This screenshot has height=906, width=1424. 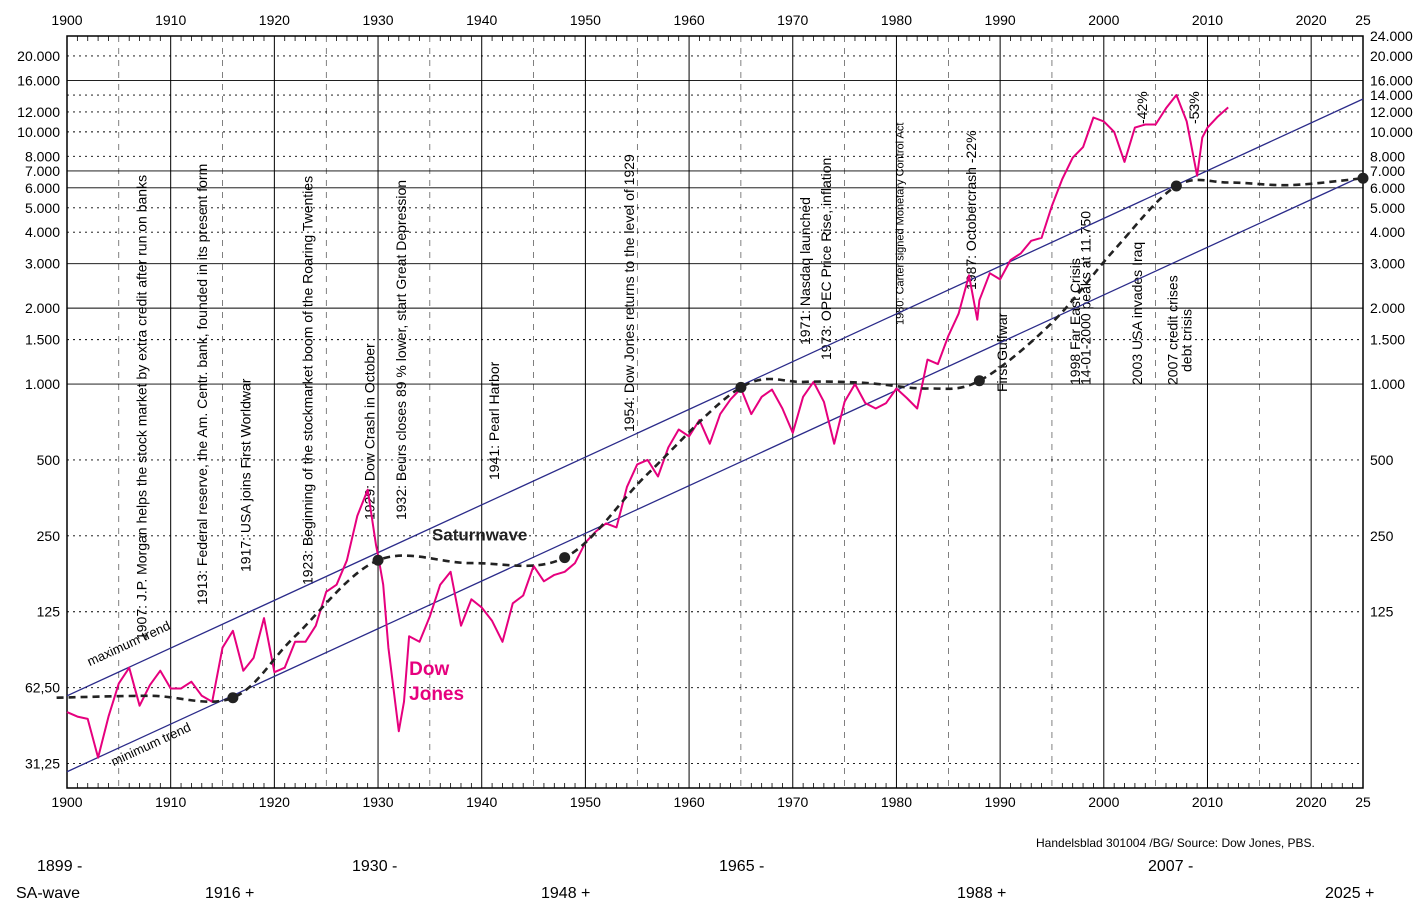 I want to click on event-label: debt crisis, so click(x=1187, y=340).